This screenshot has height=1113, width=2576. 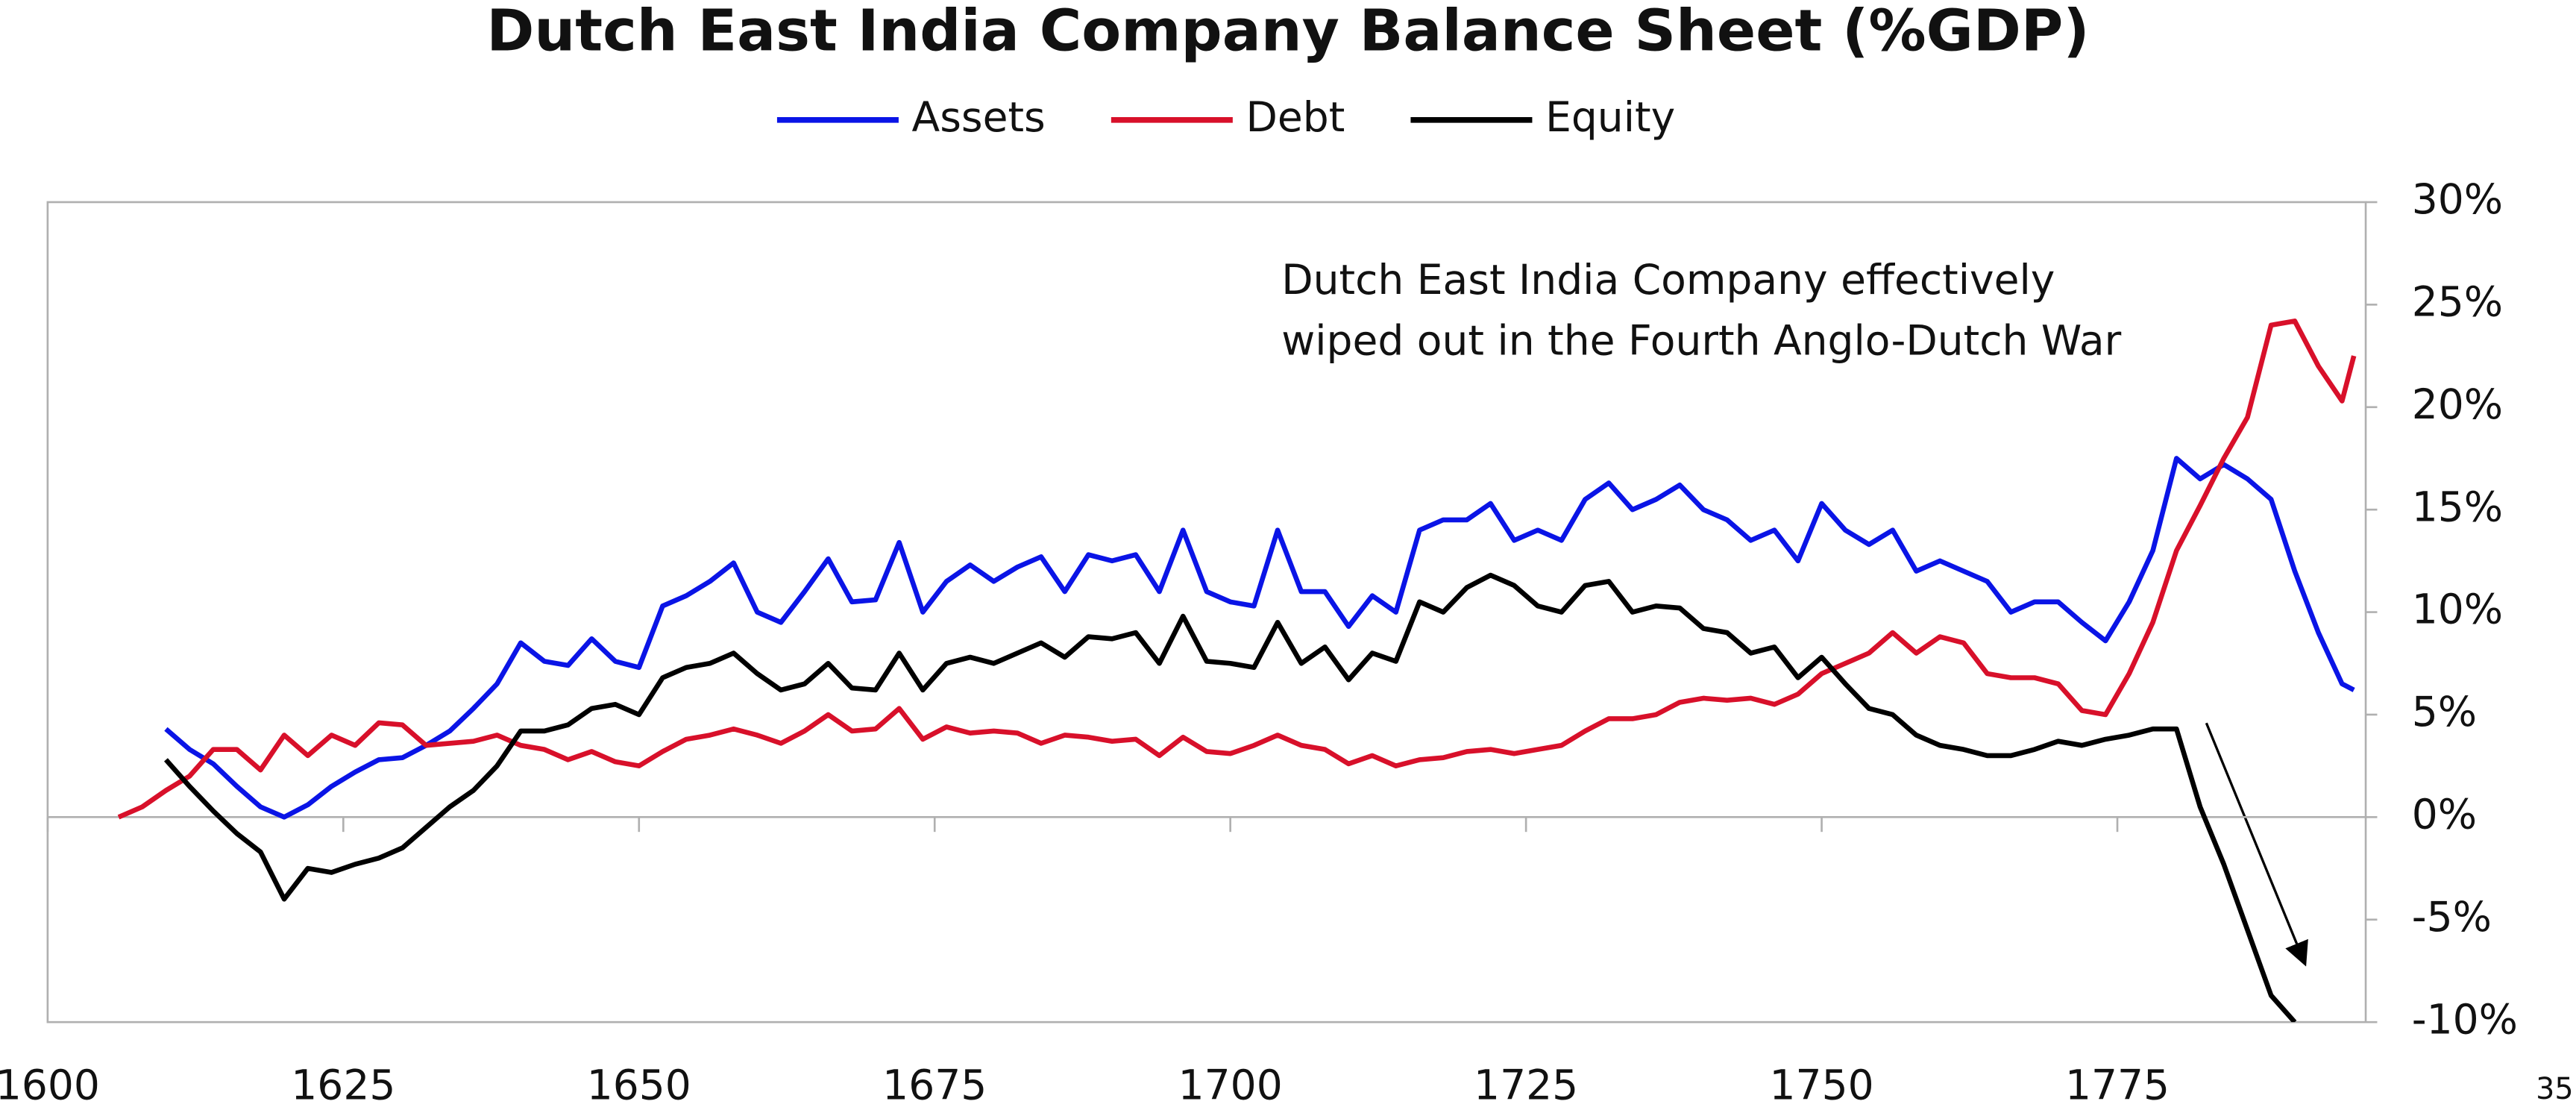 I want to click on x-tick-label: 1725, so click(x=1526, y=1085).